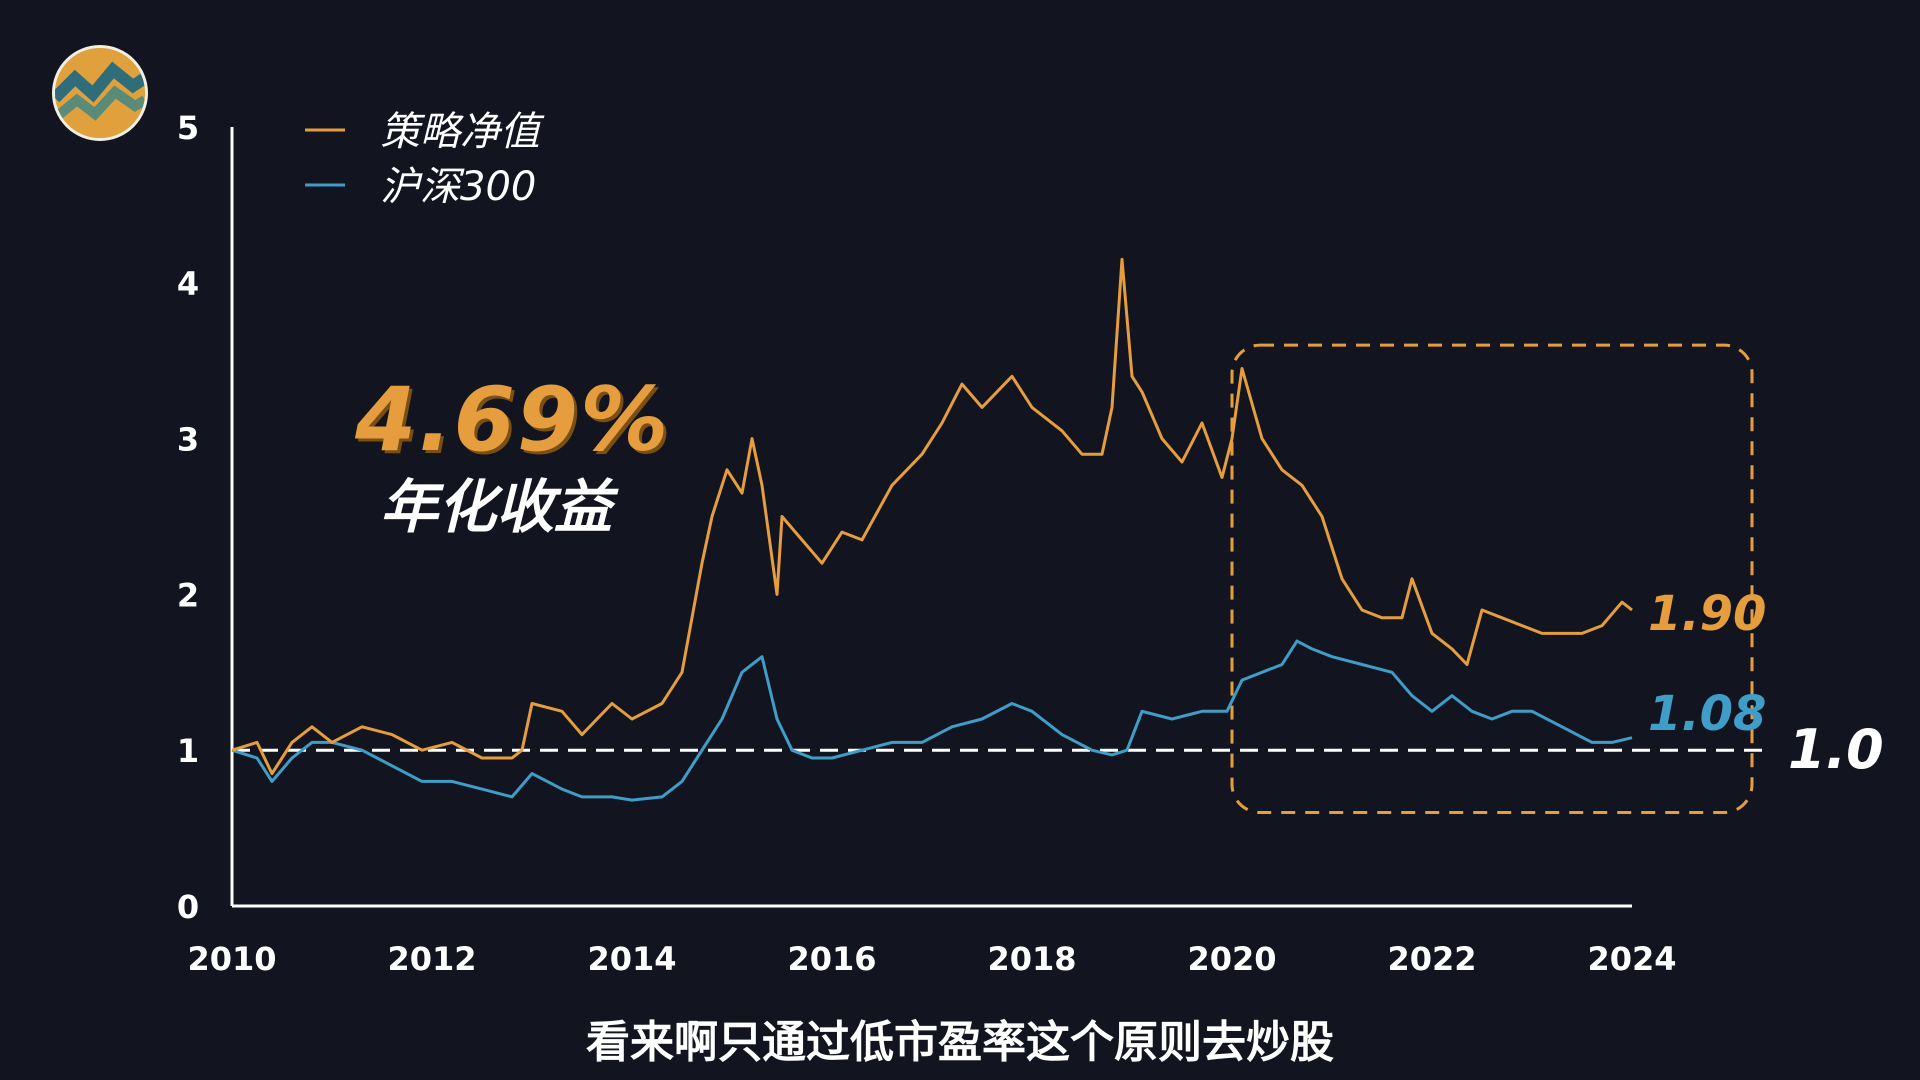 This screenshot has width=1920, height=1080. I want to click on x-axis-ticks: 2010 2012 2014 2016 2018 2020 2022 2024, so click(931, 959).